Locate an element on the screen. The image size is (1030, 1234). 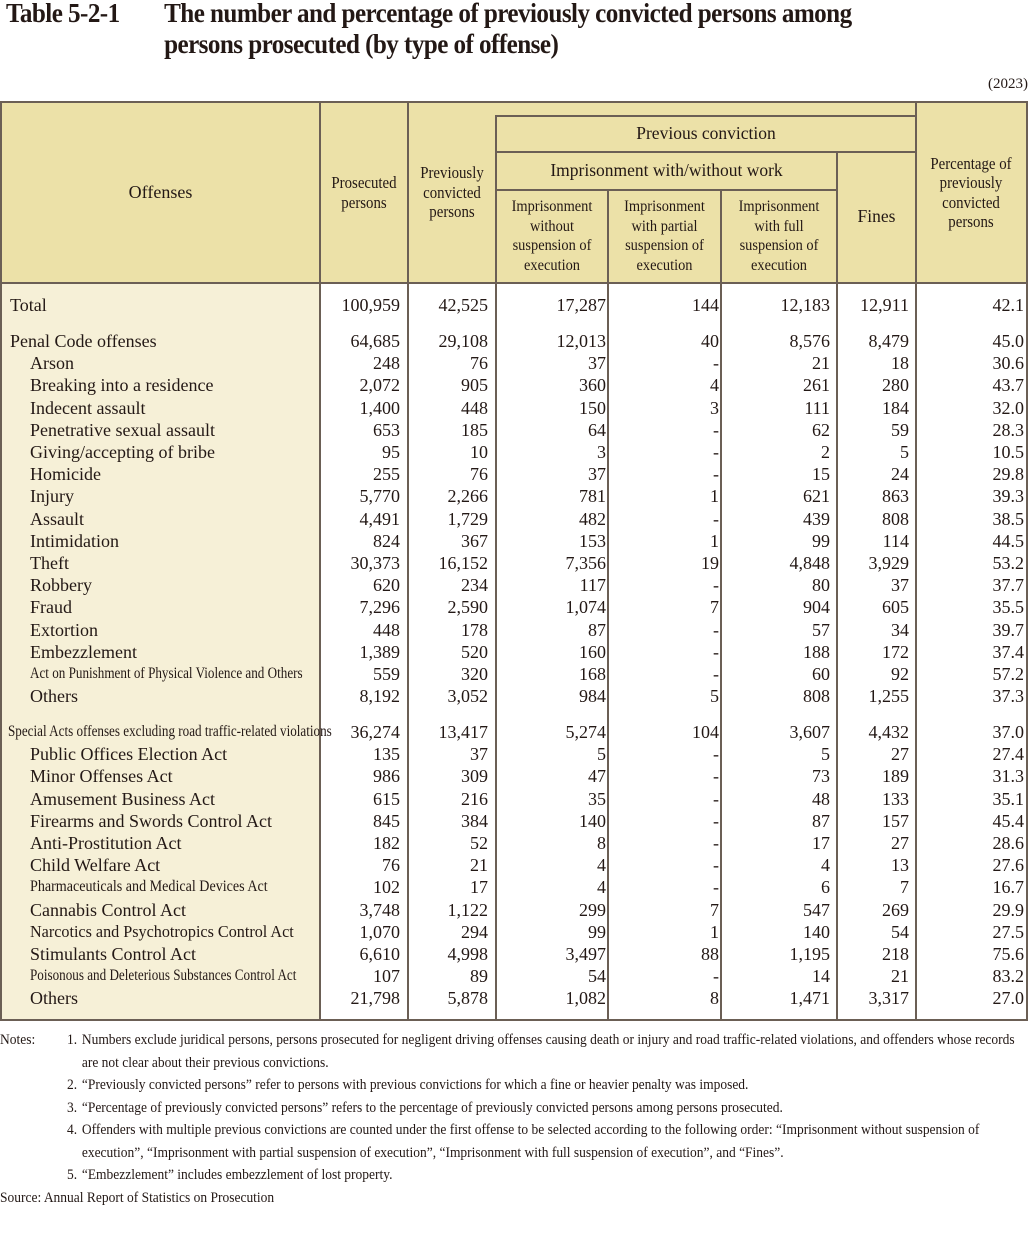
cell-imp-without: 117 is located at coordinates (592, 585).